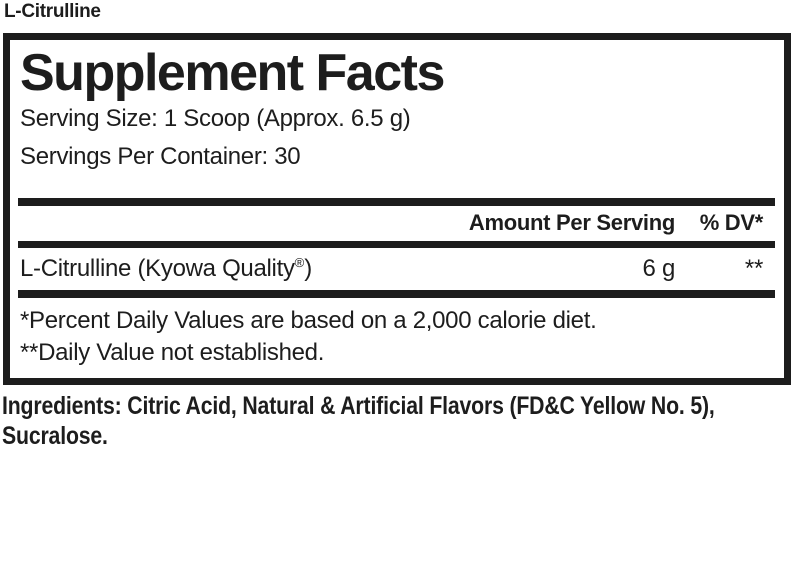 The image size is (793, 570). Describe the element at coordinates (396, 202) in the screenshot. I see `divider-thick-top` at that location.